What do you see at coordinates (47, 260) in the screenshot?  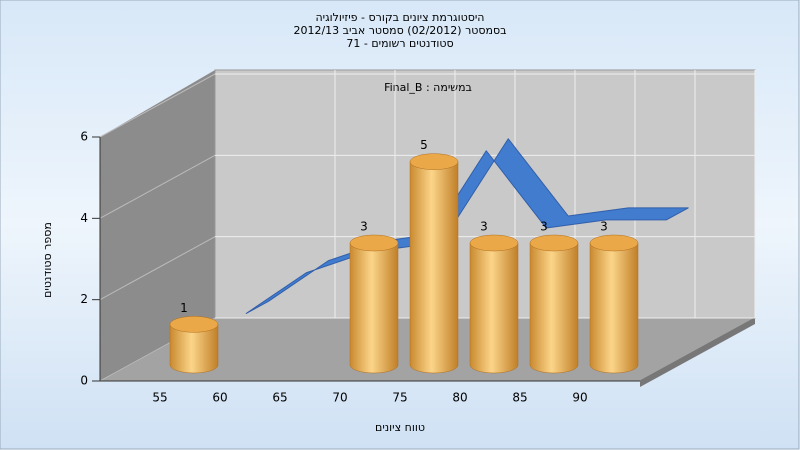 I see `y-axis-label: מספר סטודנטים` at bounding box center [47, 260].